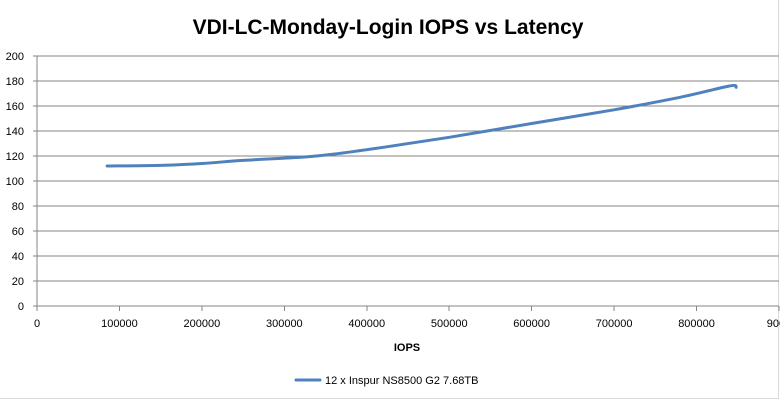  What do you see at coordinates (15, 57) in the screenshot?
I see `y-tick-label: 200` at bounding box center [15, 57].